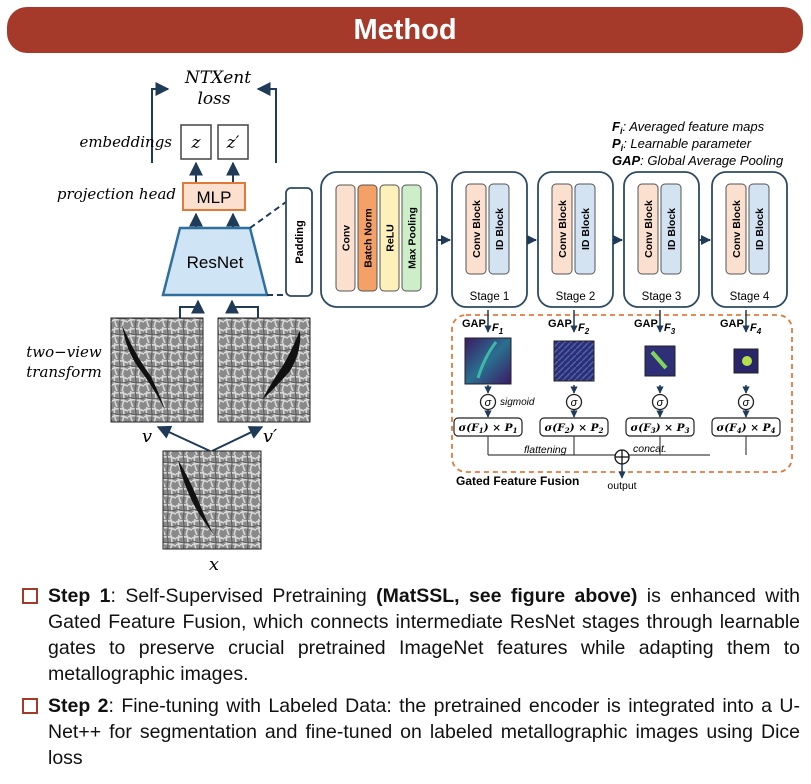  I want to click on page-title: Method, so click(405, 29).